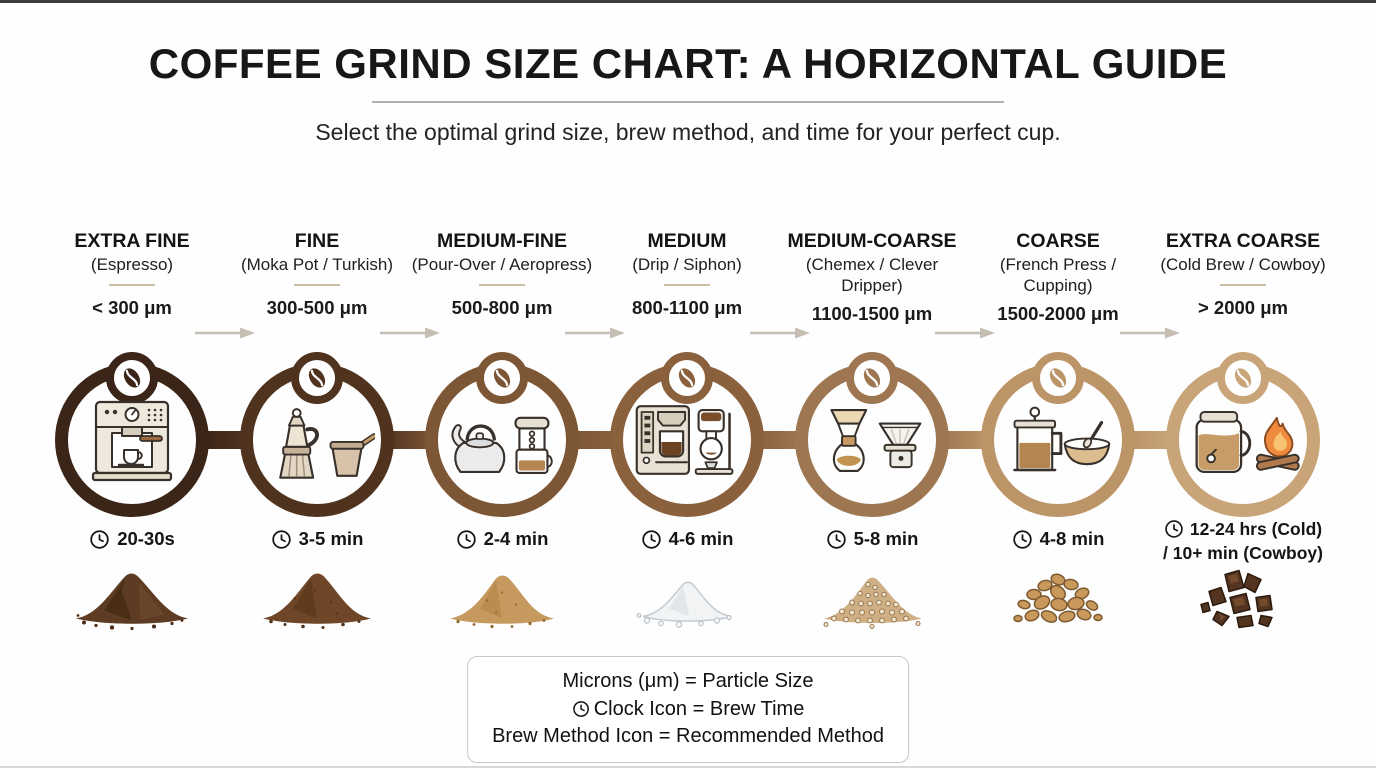 This screenshot has width=1376, height=768. Describe the element at coordinates (1058, 241) in the screenshot. I see `grind-name: COARSE` at that location.